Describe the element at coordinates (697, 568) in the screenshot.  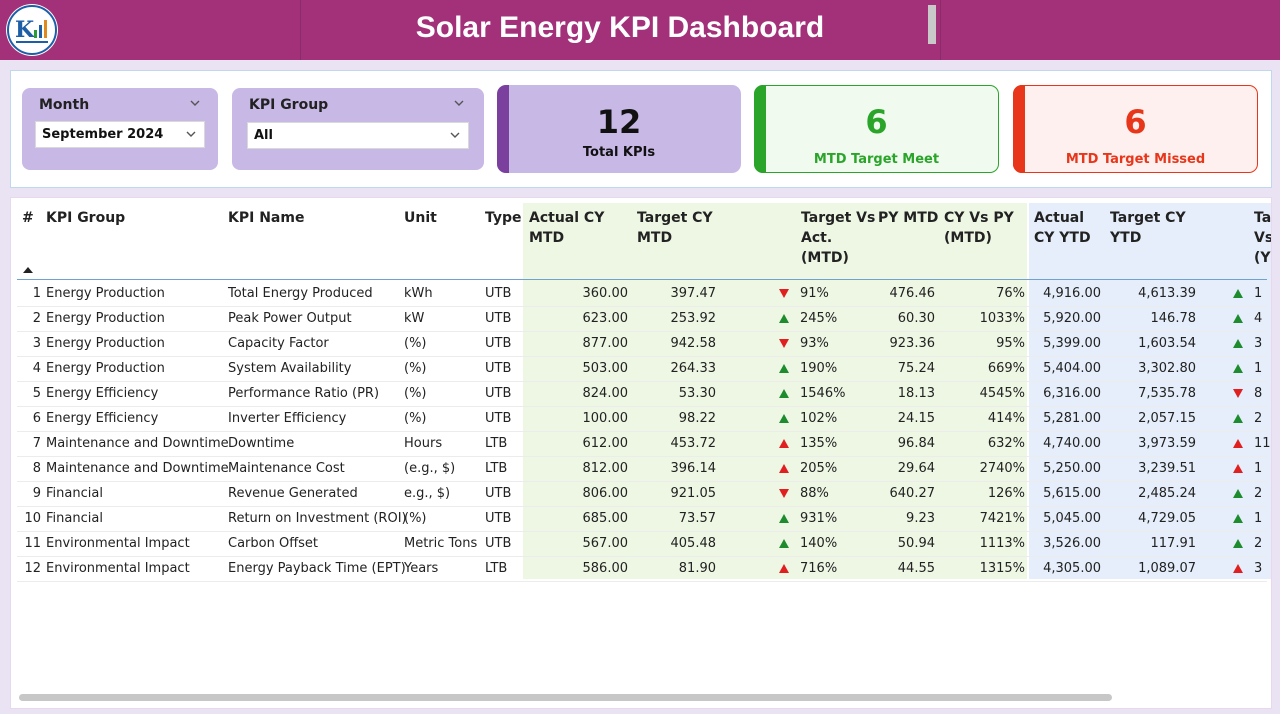
I see `cell-target-cy-mtd: 81.90` at that location.